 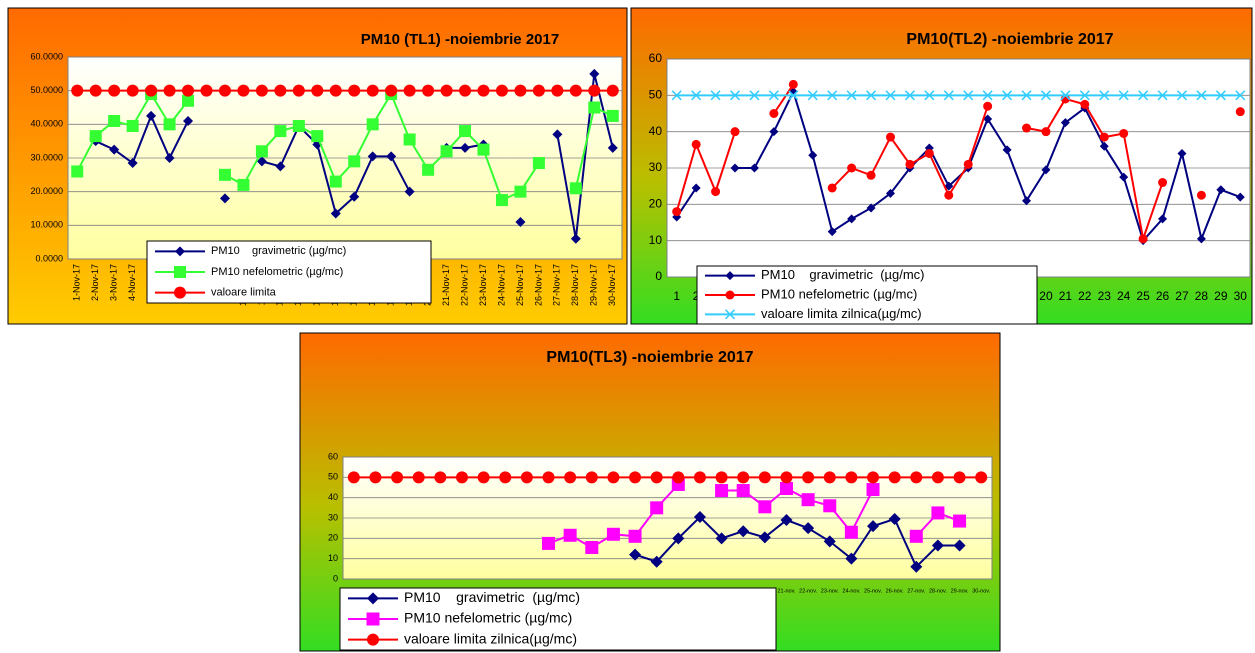 I want to click on chart-title: PM10(TL2) -noiembrie 2017, so click(x=1009, y=39).